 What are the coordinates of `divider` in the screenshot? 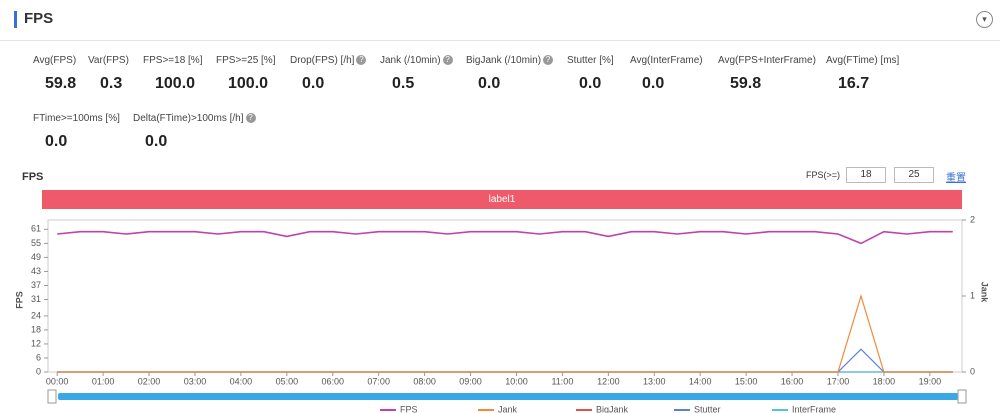 It's located at (500, 40).